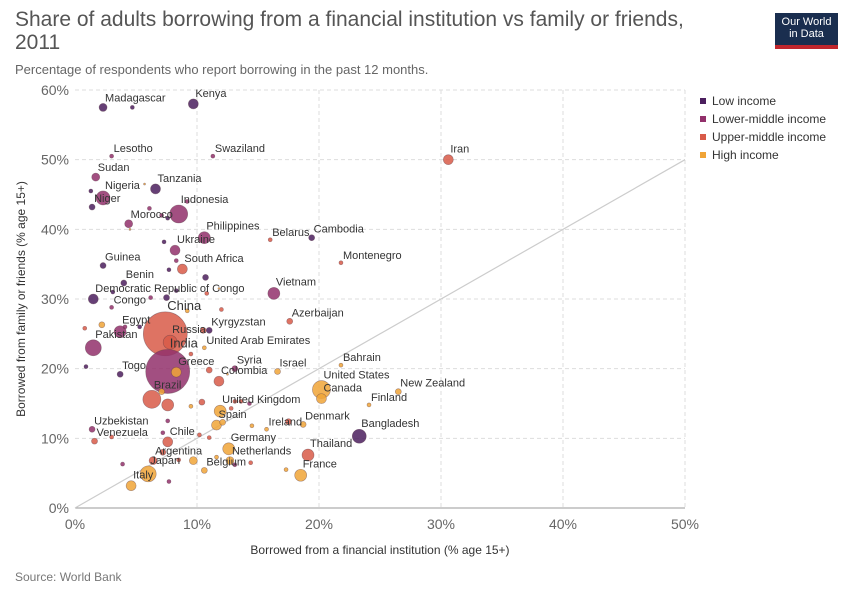  What do you see at coordinates (184, 305) in the screenshot?
I see `point-label: China` at bounding box center [184, 305].